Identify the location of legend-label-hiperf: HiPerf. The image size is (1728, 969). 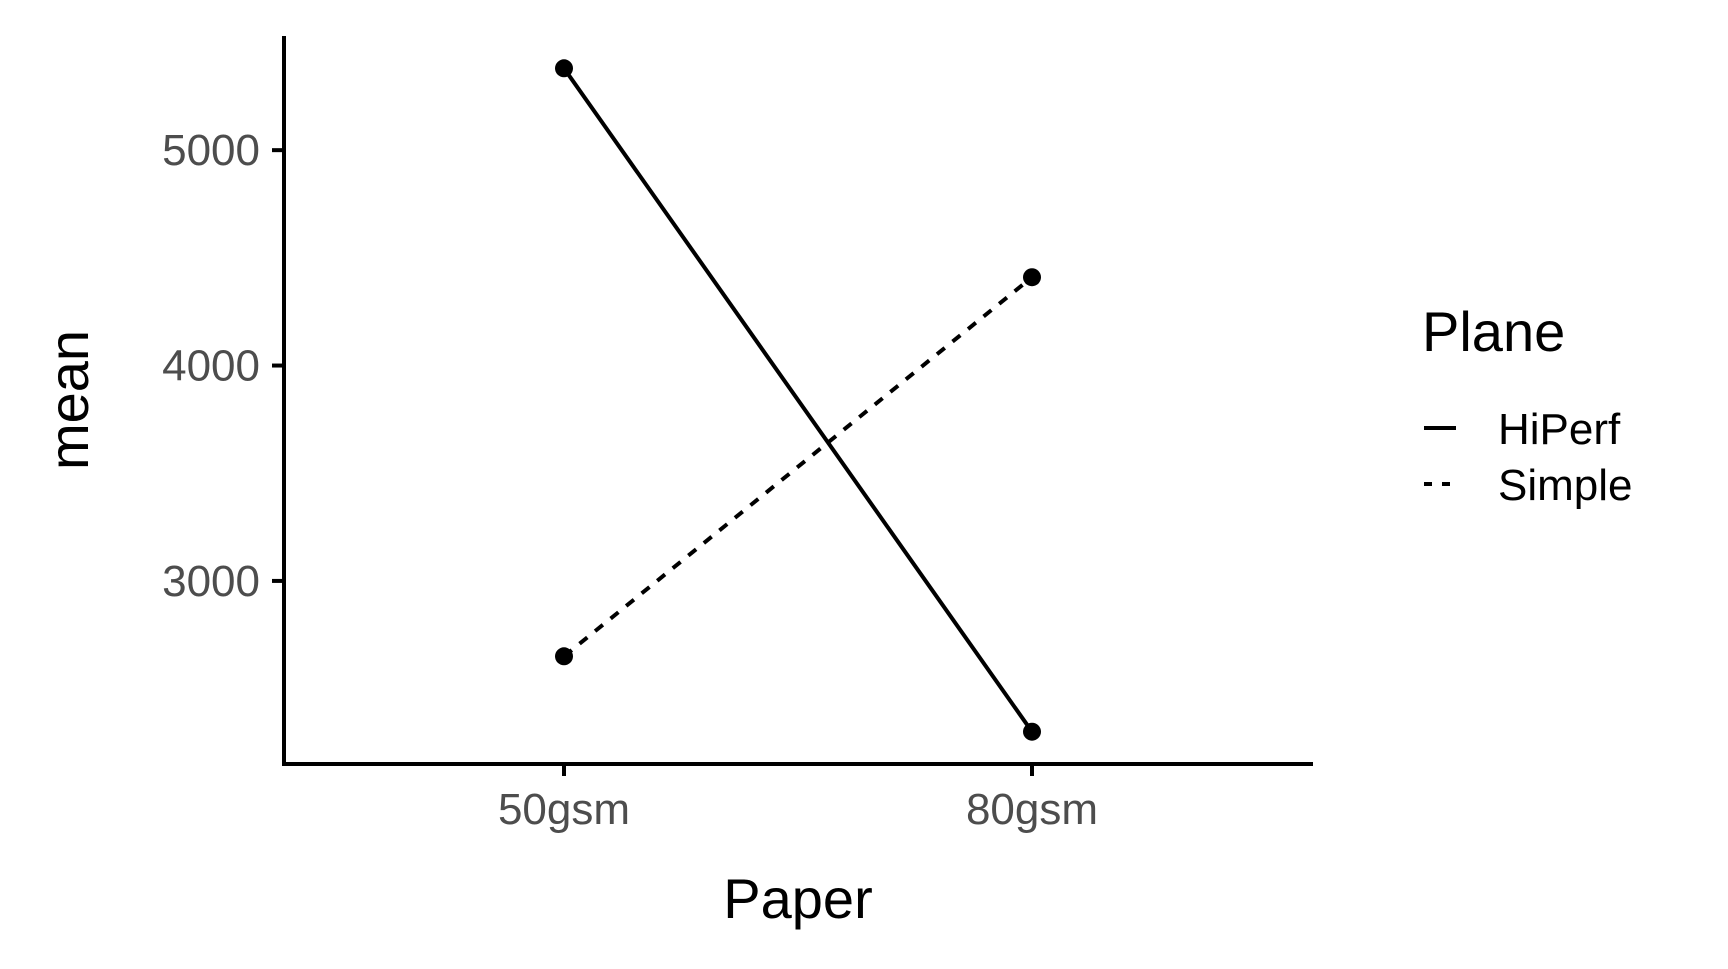
(1559, 429).